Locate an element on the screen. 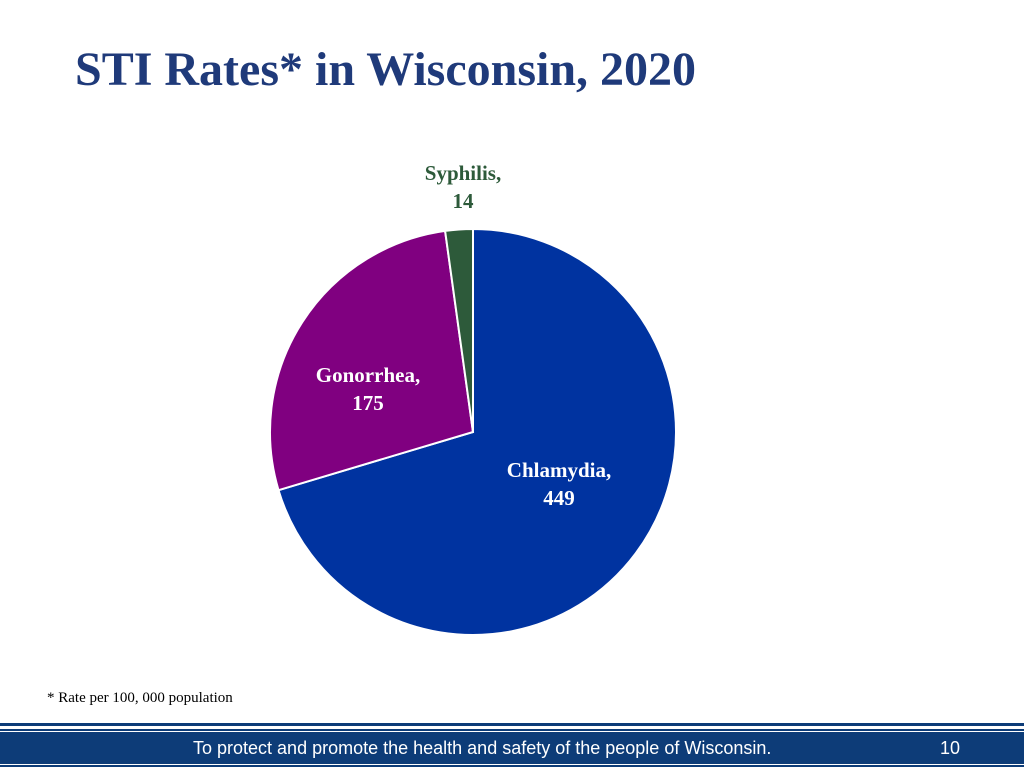 This screenshot has height=768, width=1024. slice-label-chlamydia: Chlamydia, is located at coordinates (559, 470).